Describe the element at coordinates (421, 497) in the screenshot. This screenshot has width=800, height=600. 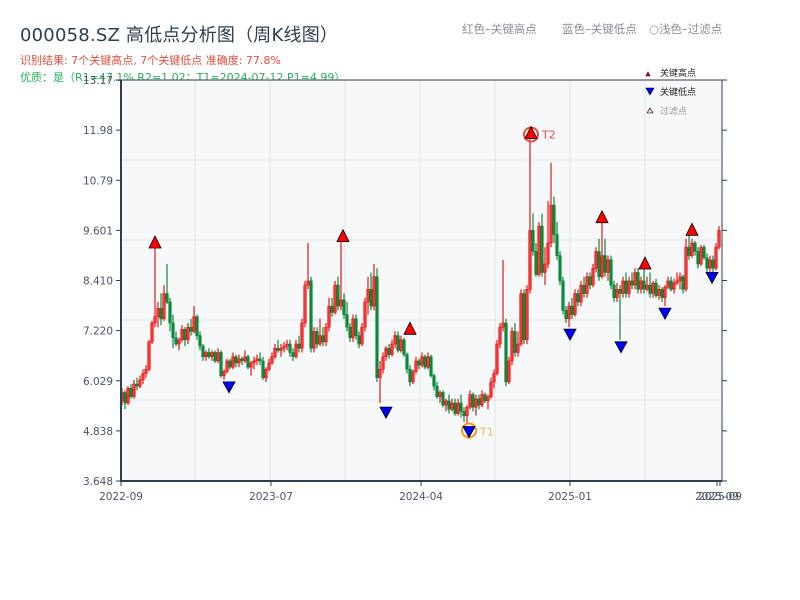
I see `x-tick-label: 2024-04` at that location.